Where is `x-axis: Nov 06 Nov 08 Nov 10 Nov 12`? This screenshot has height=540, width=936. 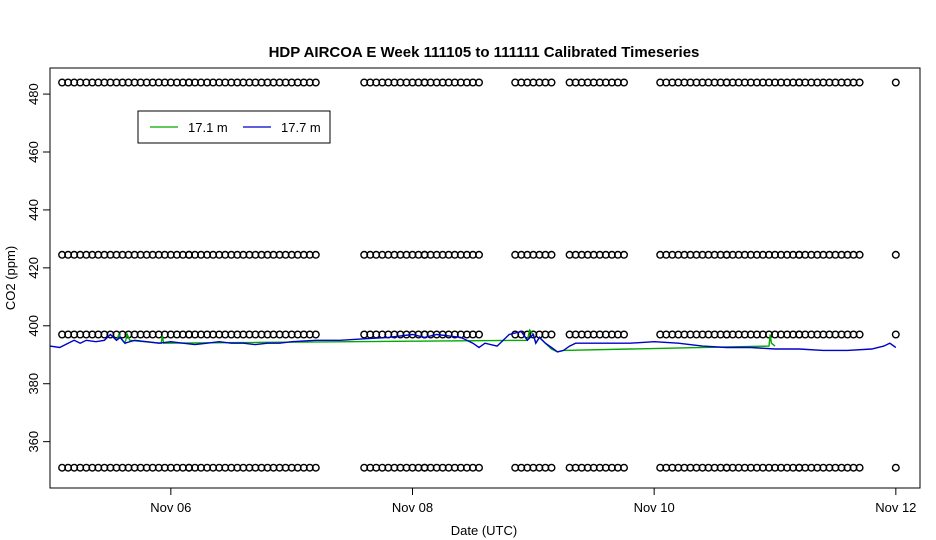 x-axis: Nov 06 Nov 08 Nov 10 Nov 12 is located at coordinates (533, 501).